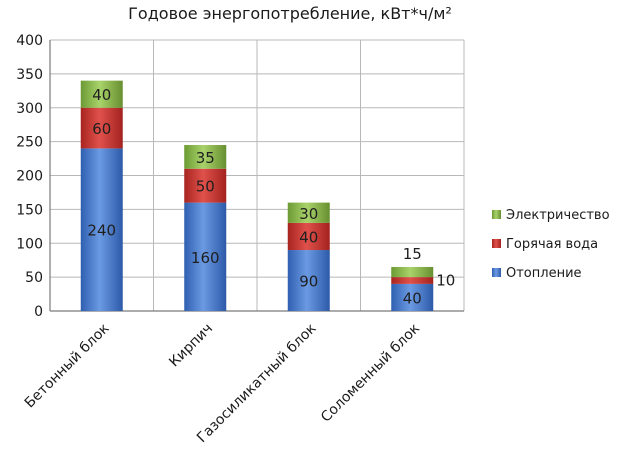 This screenshot has width=624, height=452. What do you see at coordinates (29, 143) in the screenshot?
I see `y-tick-label: 250` at bounding box center [29, 143].